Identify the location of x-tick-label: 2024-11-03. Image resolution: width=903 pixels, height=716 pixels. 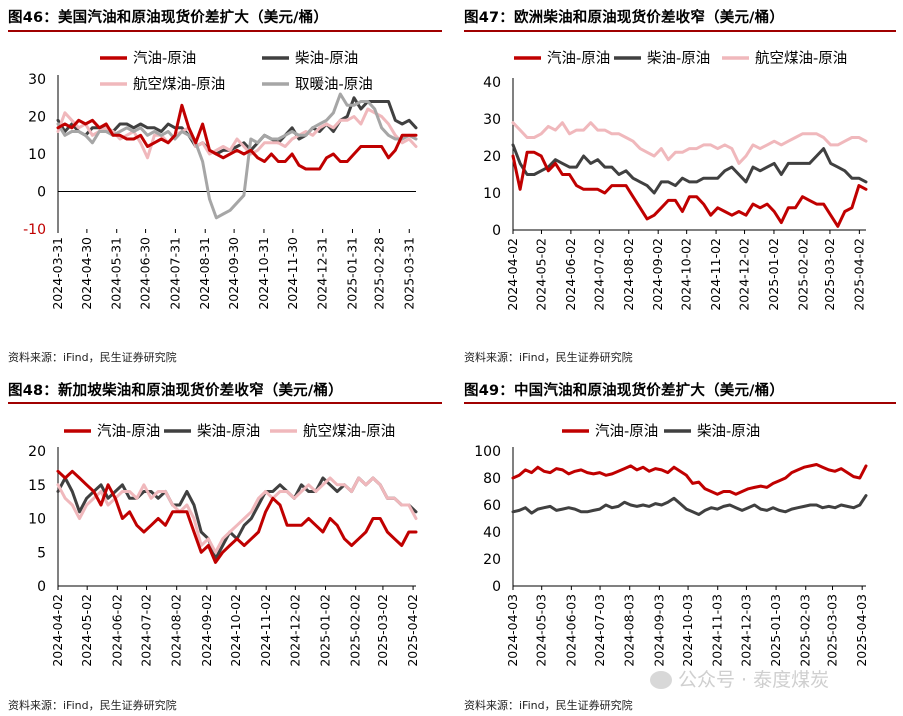
(717, 630).